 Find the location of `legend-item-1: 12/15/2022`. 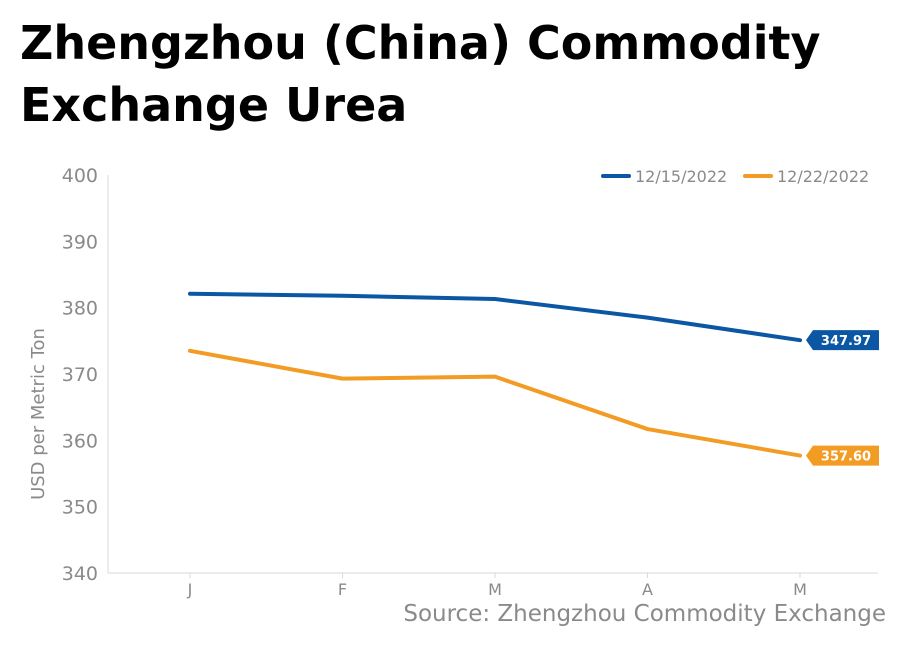

legend-item-1: 12/15/2022 is located at coordinates (664, 176).